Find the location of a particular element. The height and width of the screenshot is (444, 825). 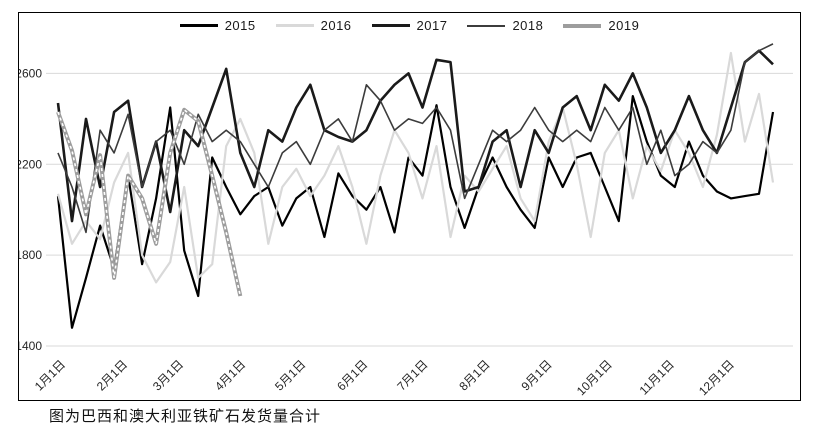

legend-item-2016: 2016 is located at coordinates (313, 25).